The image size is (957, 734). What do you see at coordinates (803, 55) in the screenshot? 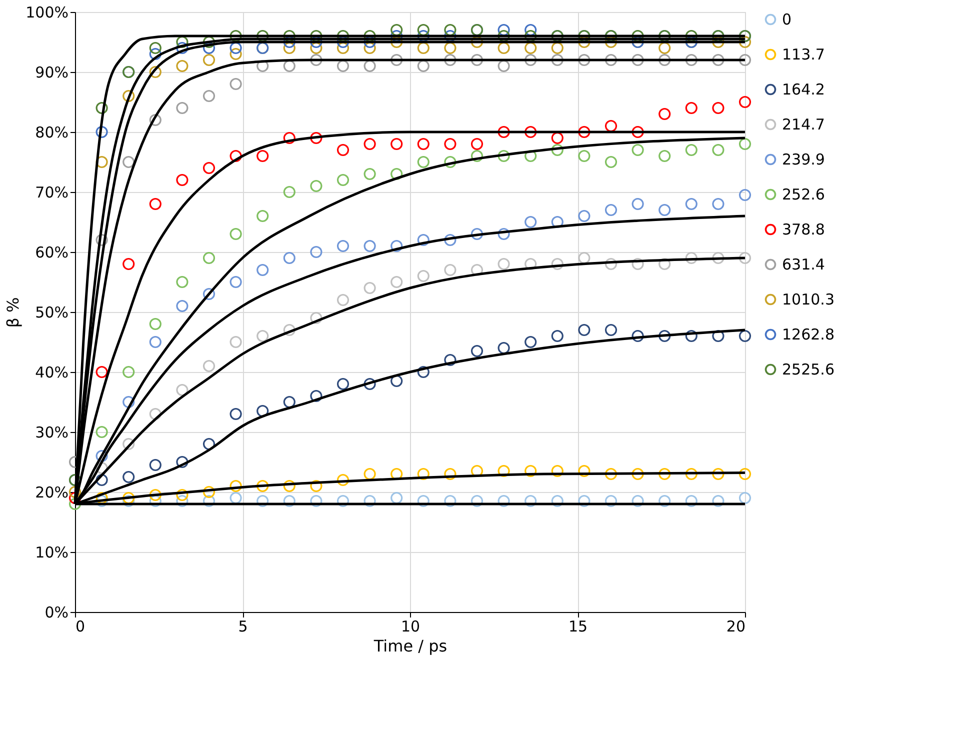
I see `legend-label: 113.7` at bounding box center [803, 55].